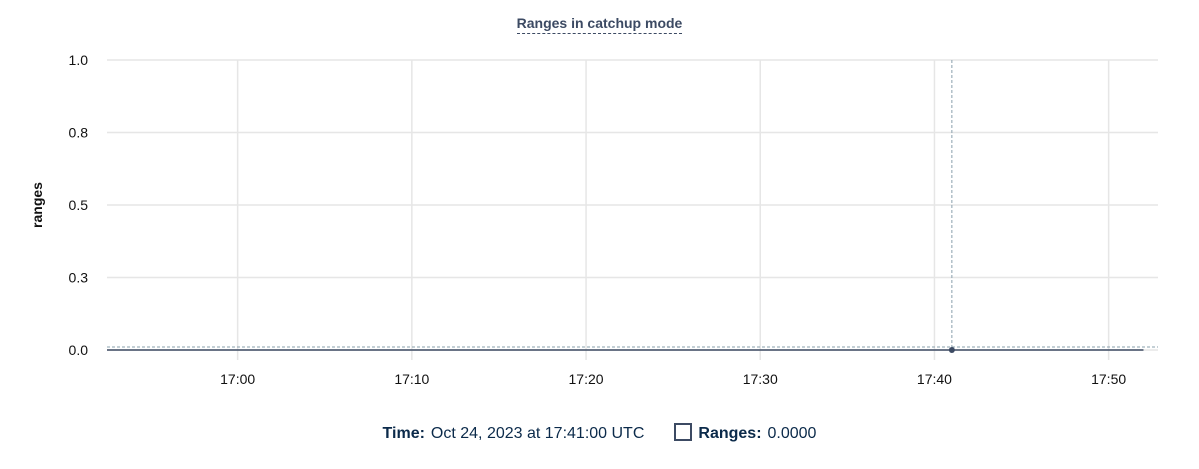 Image resolution: width=1199 pixels, height=469 pixels. What do you see at coordinates (537, 433) in the screenshot?
I see `time-value: Oct 24, 2023 at 17:41:00 UTC` at bounding box center [537, 433].